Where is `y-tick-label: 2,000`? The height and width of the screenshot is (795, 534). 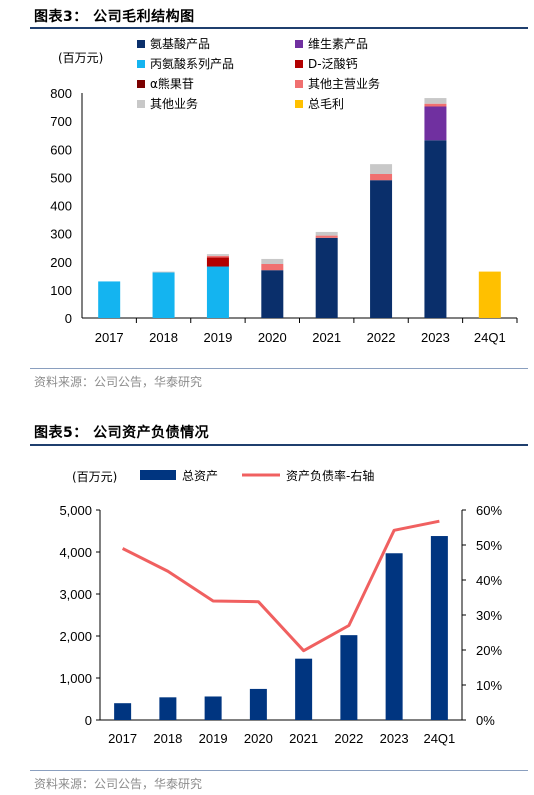
y-tick-label: 2,000 is located at coordinates (75, 636).